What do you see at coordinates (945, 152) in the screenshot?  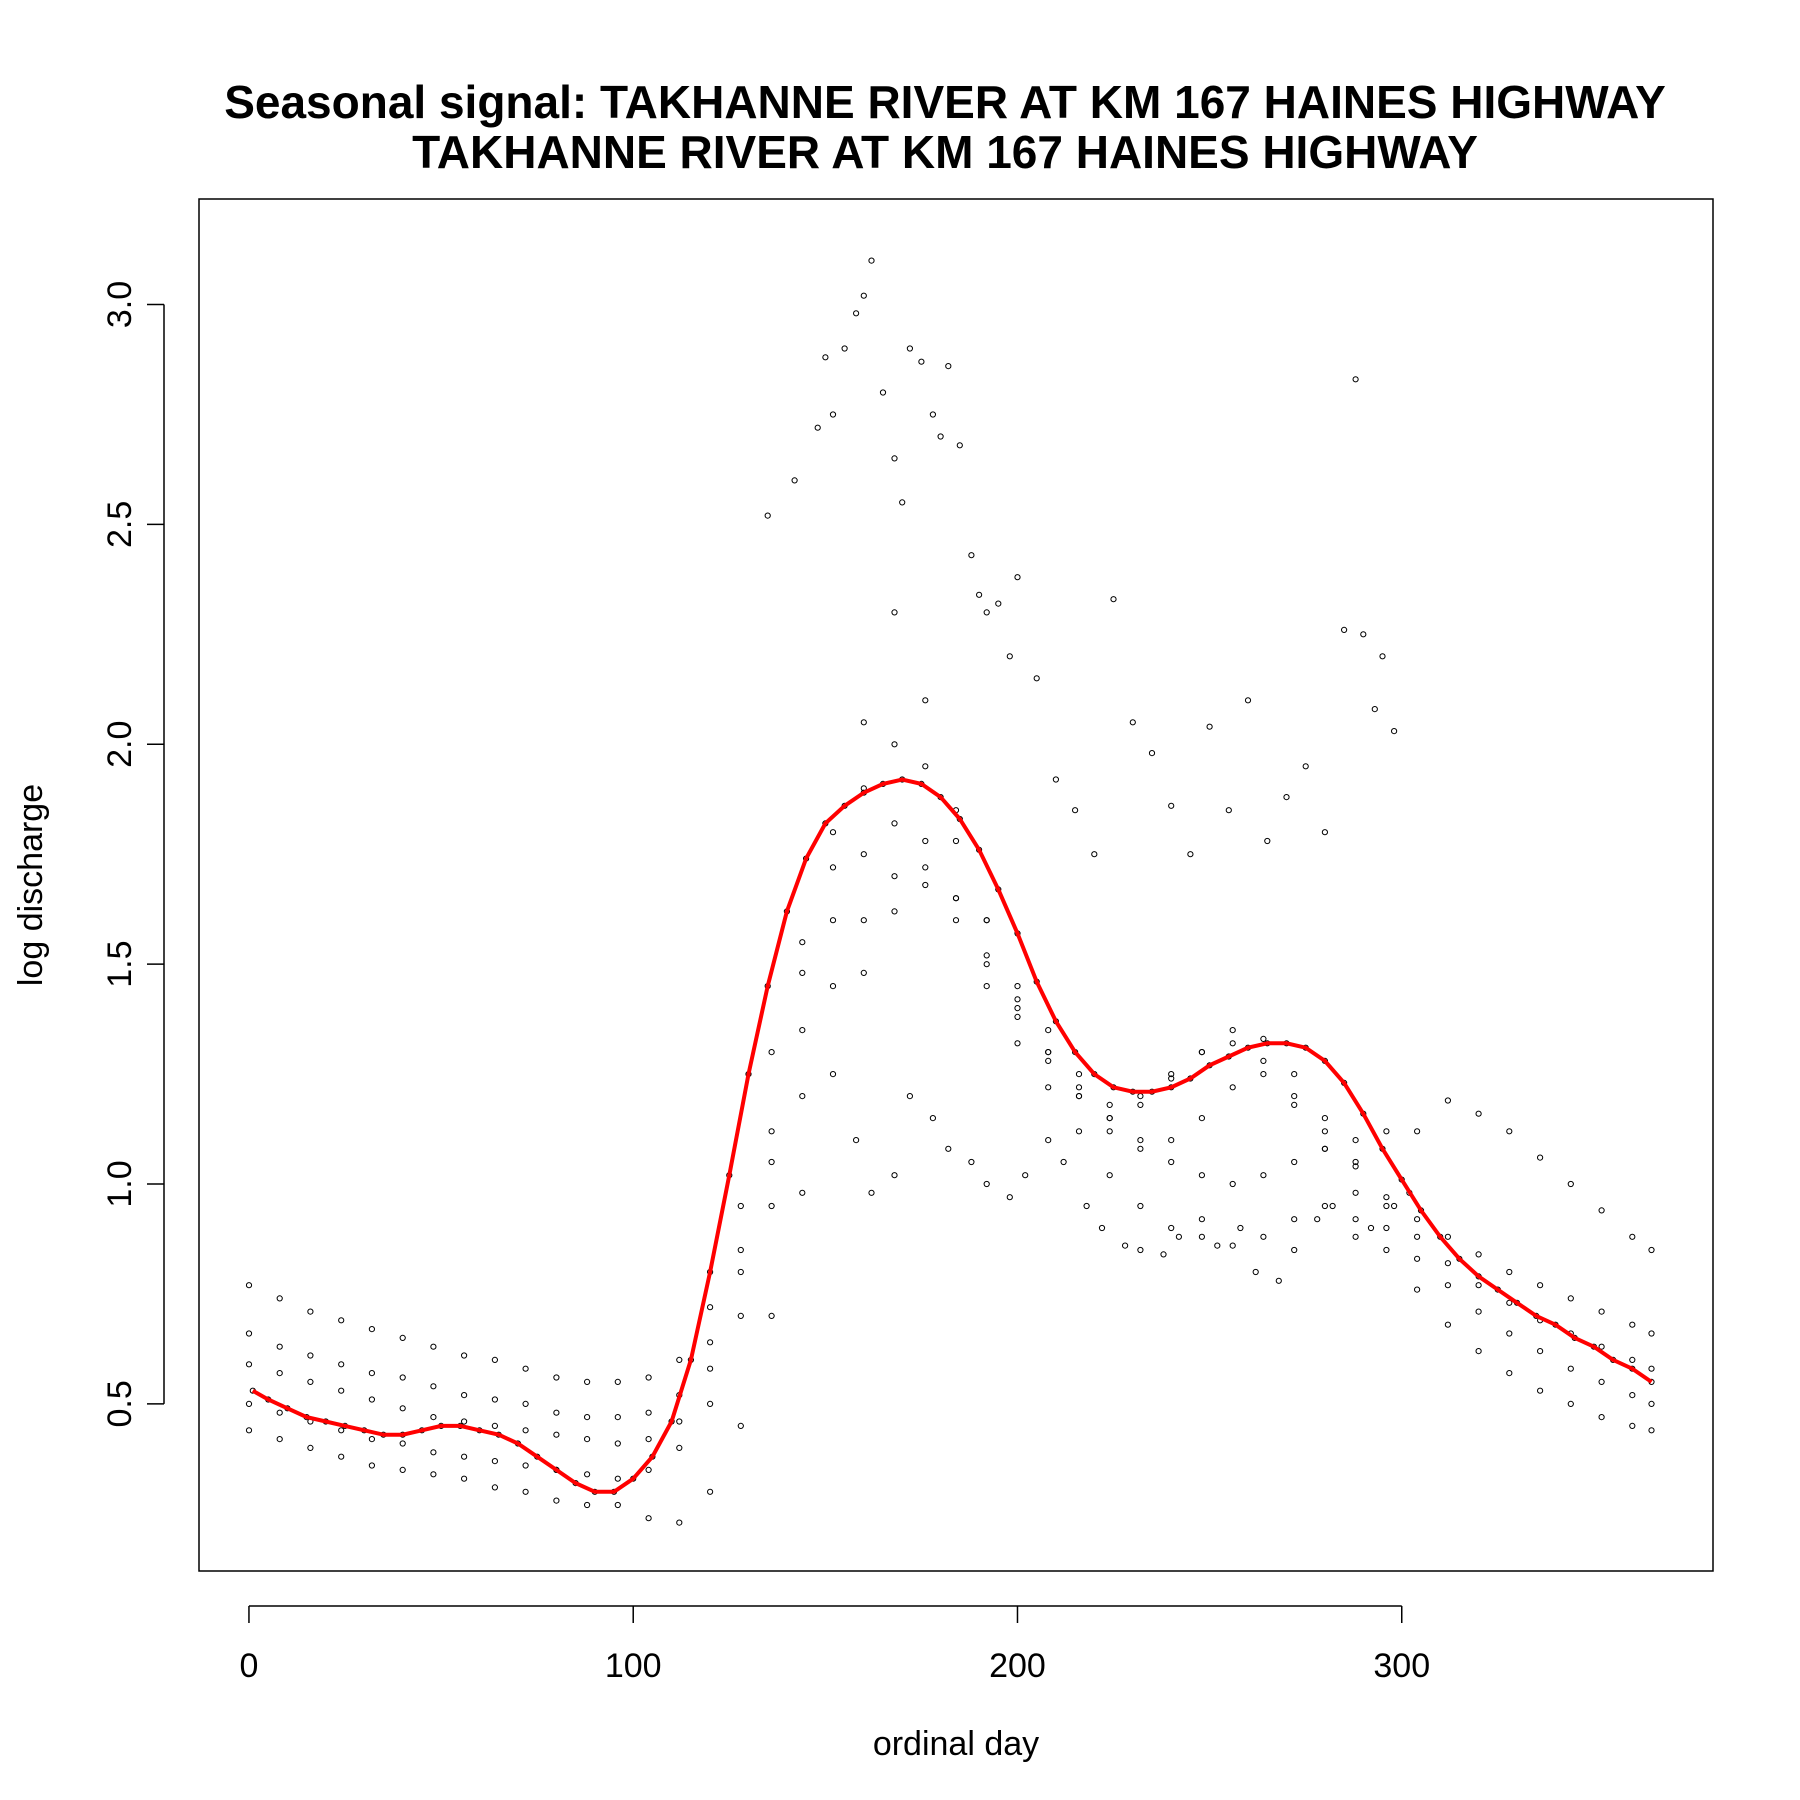 I see `chart-subtitle: TAKHANNE RIVER AT KM 167 HAINES HIGHWAY` at bounding box center [945, 152].